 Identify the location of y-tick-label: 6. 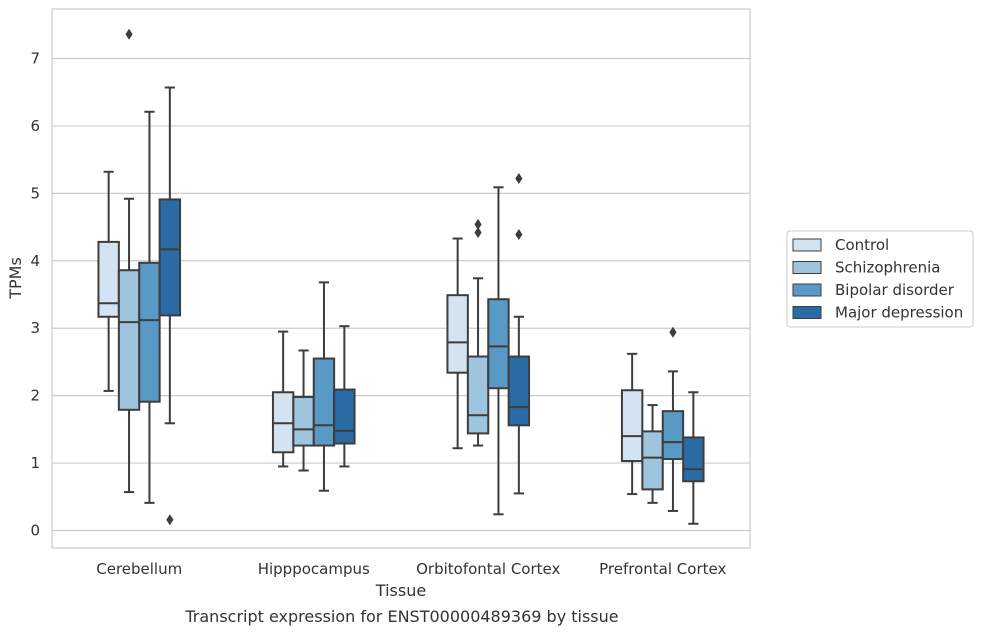
(35, 126).